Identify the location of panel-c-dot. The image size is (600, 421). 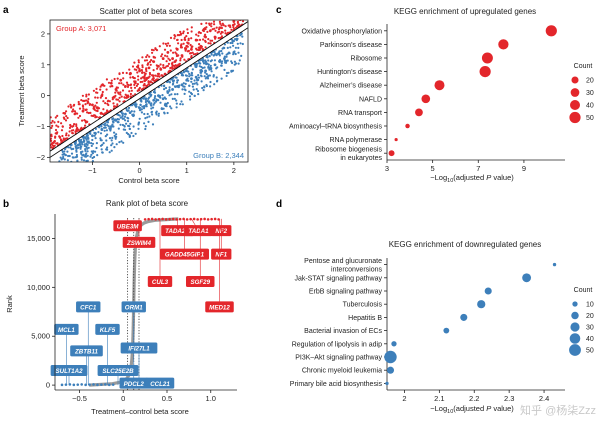
(426, 99).